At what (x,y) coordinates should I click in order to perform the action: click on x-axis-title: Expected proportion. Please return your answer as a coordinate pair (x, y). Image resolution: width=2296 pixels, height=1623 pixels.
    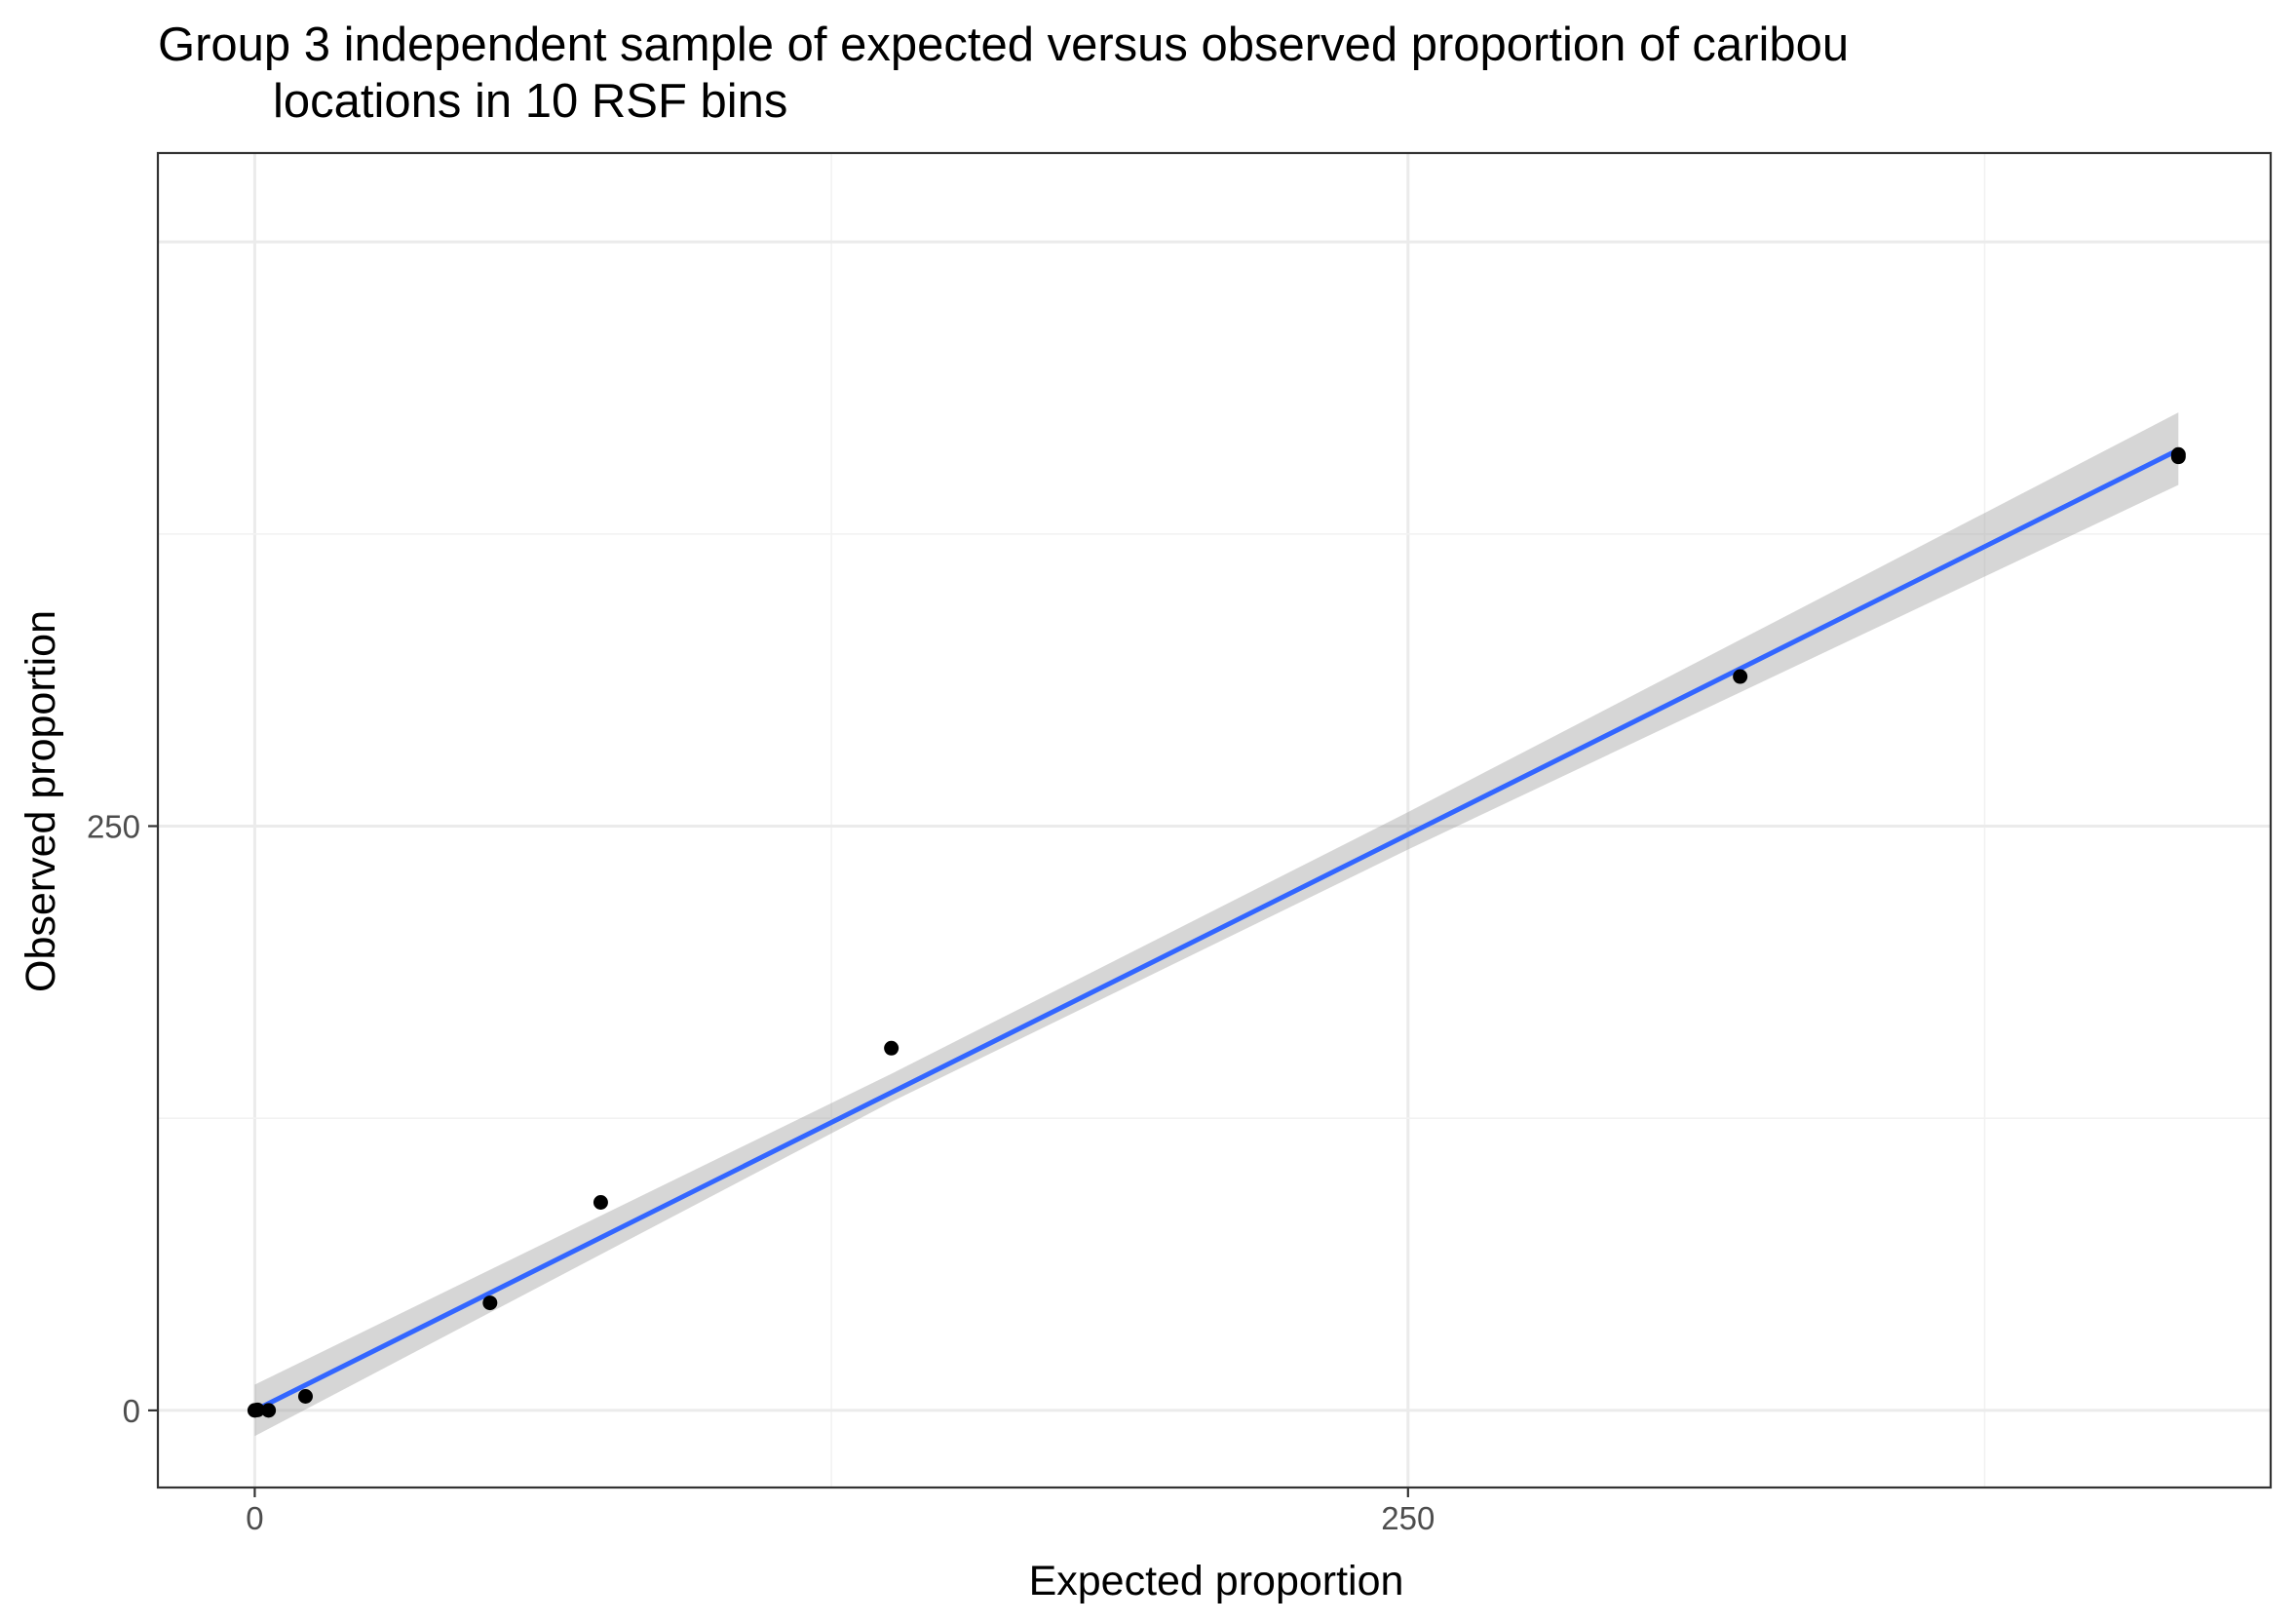
    Looking at the image, I should click on (1216, 1581).